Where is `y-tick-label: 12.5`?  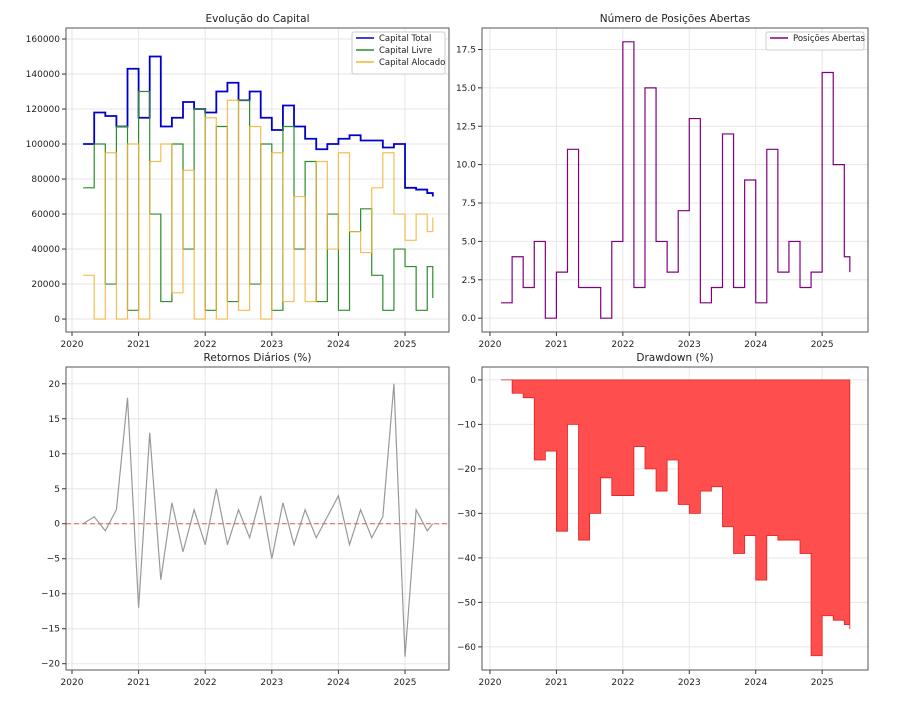 y-tick-label: 12.5 is located at coordinates (466, 127).